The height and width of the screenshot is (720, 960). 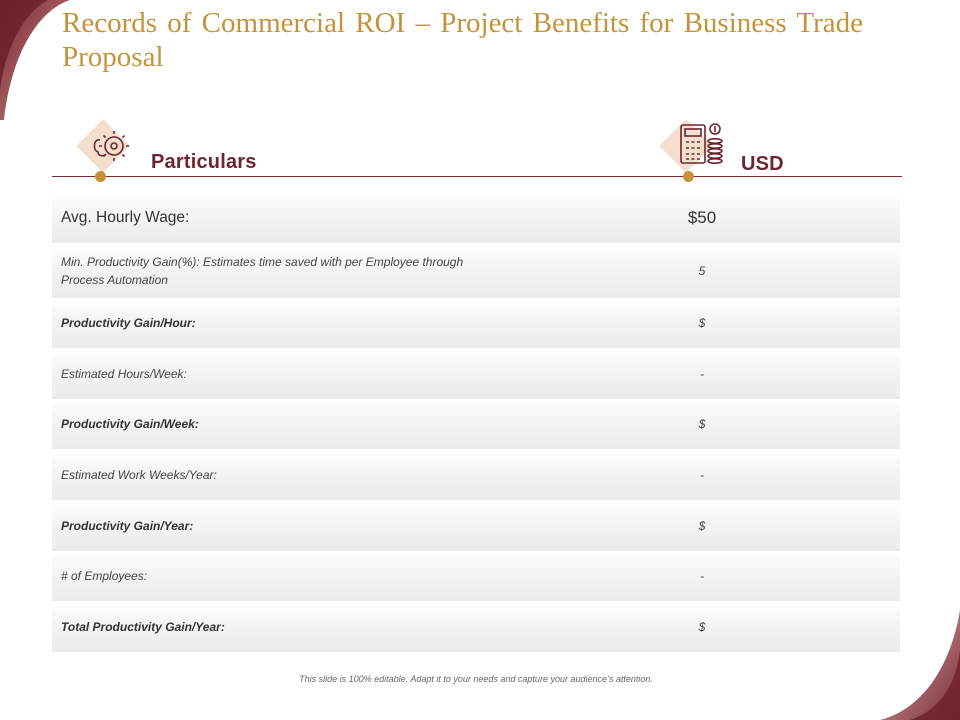 What do you see at coordinates (204, 162) in the screenshot?
I see `particulars-header: Particulars` at bounding box center [204, 162].